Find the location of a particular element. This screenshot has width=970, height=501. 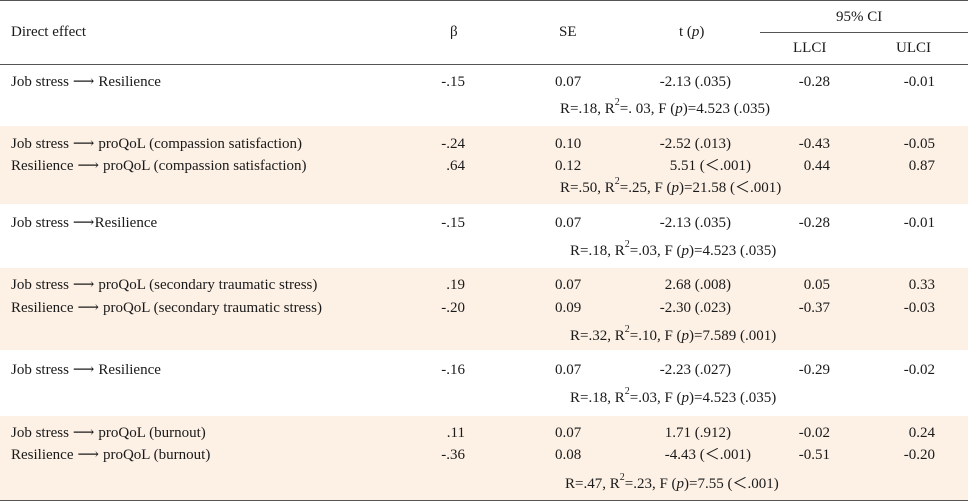

header-t-p: t (p) is located at coordinates (691, 32).